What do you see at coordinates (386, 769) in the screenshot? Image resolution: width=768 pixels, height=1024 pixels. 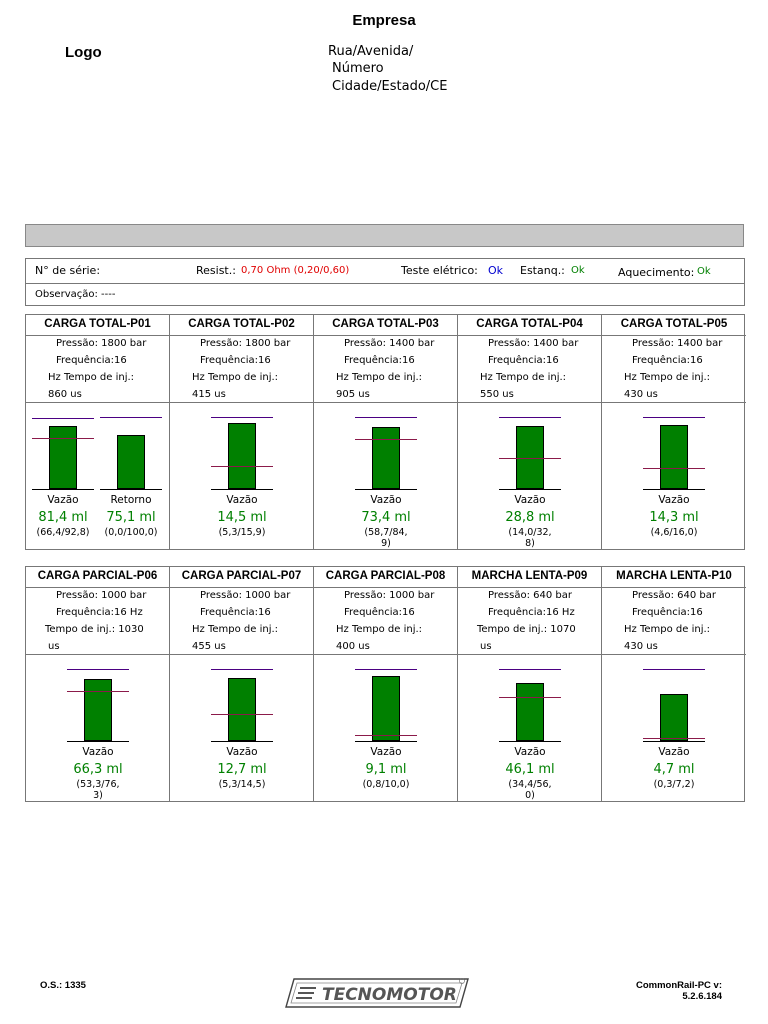 I see `bar-value: 9,1 ml` at bounding box center [386, 769].